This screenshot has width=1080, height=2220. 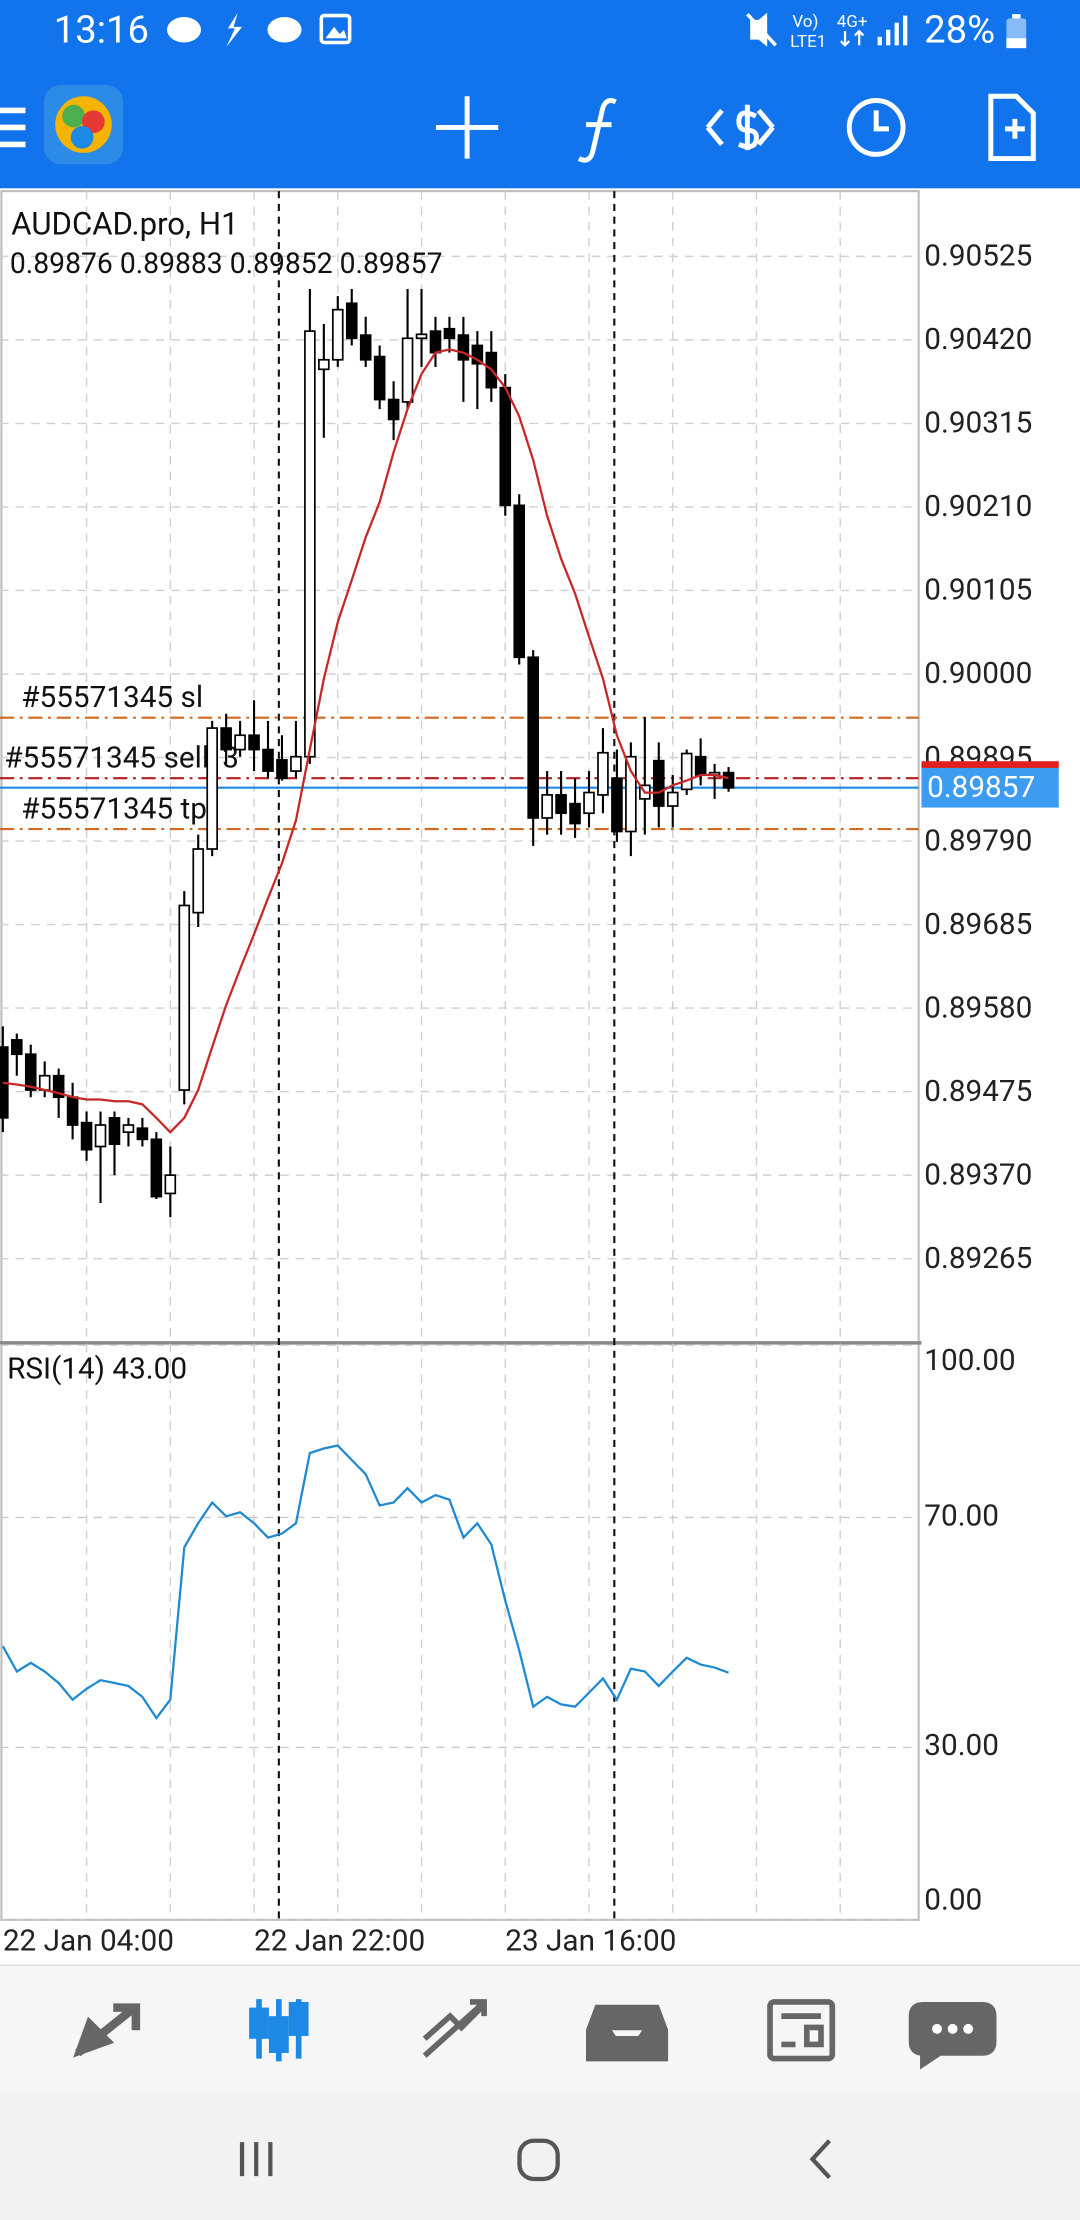 What do you see at coordinates (535, 2034) in the screenshot?
I see `nav-icons` at bounding box center [535, 2034].